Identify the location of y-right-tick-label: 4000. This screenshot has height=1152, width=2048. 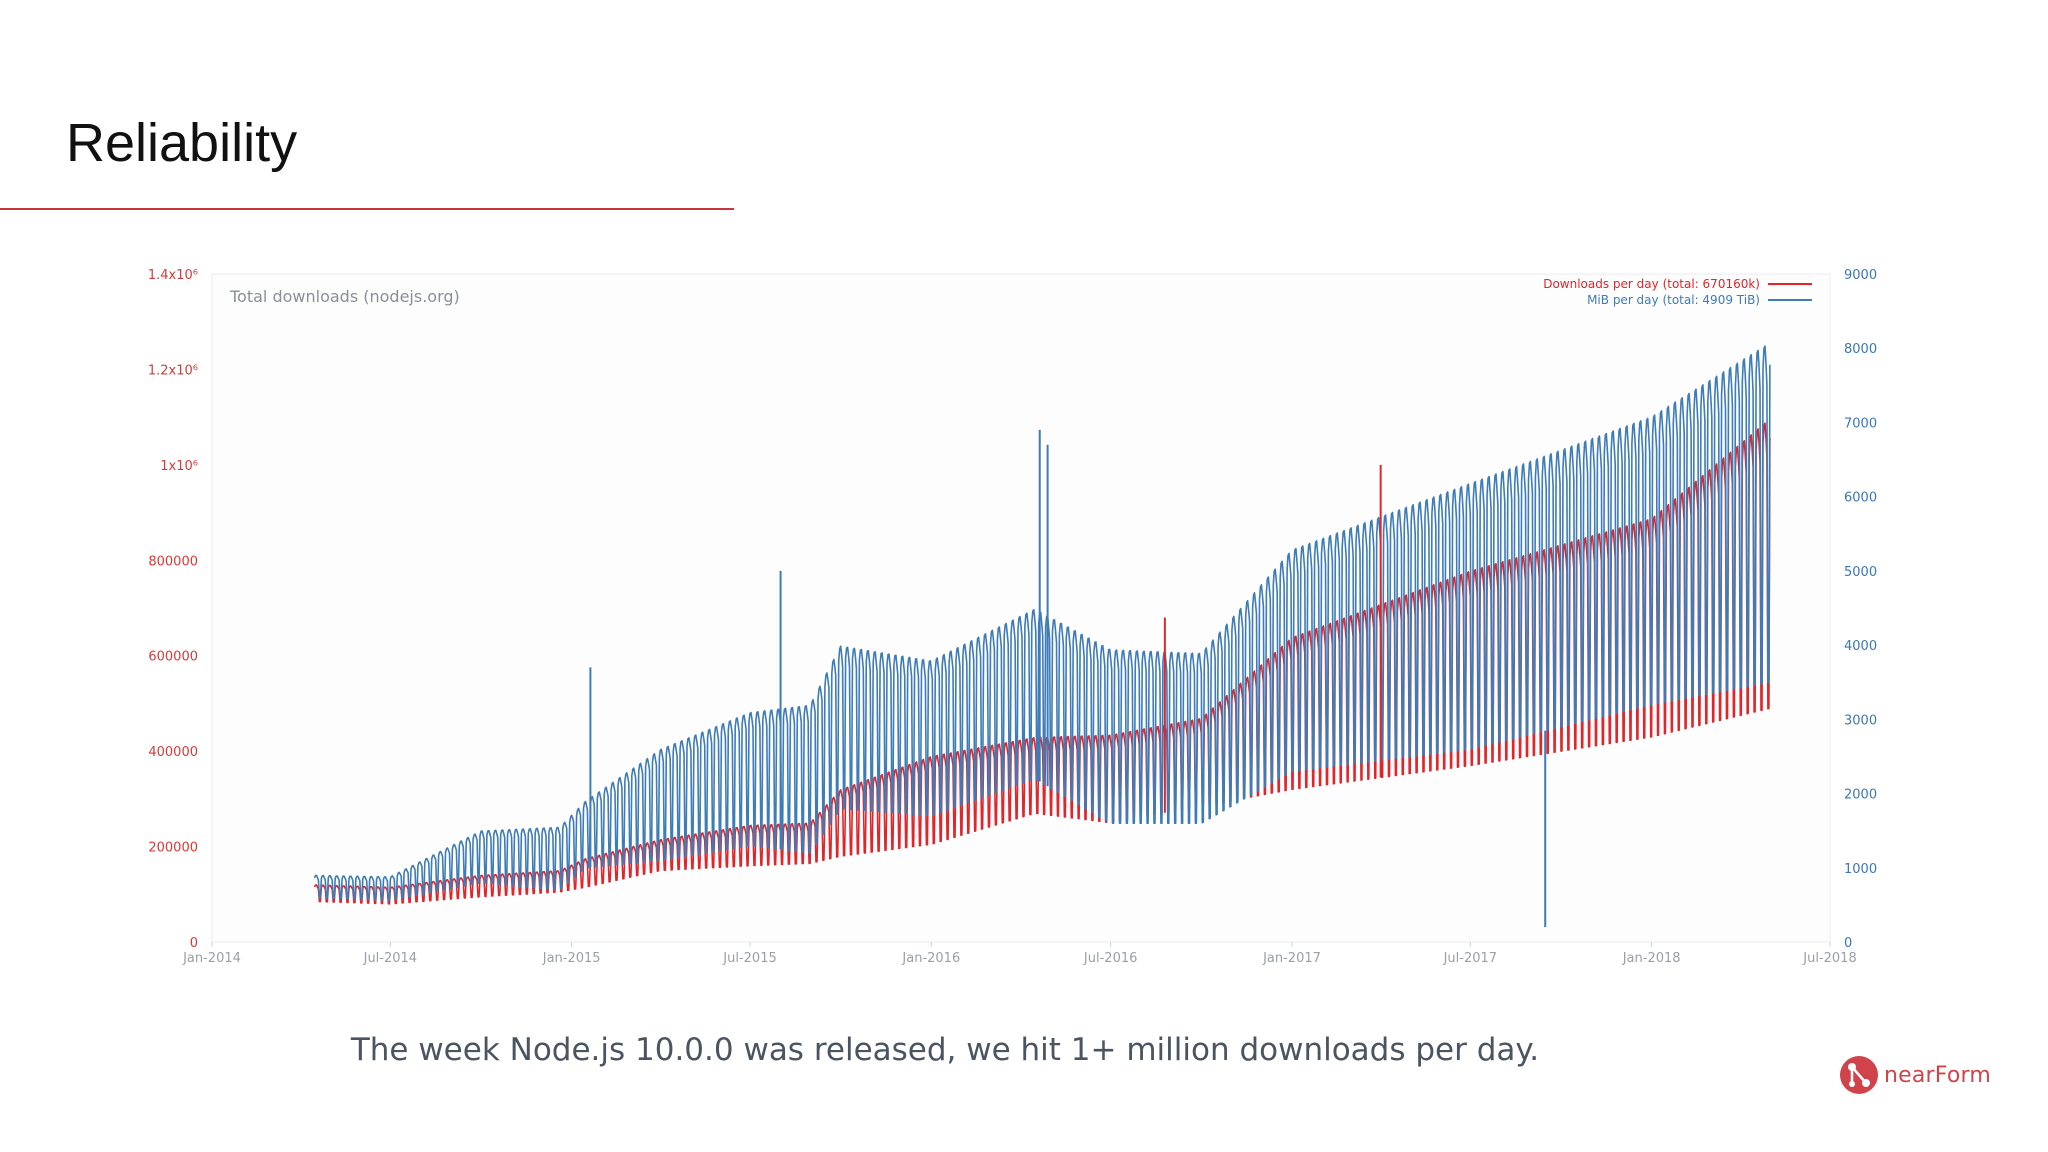
(1860, 646).